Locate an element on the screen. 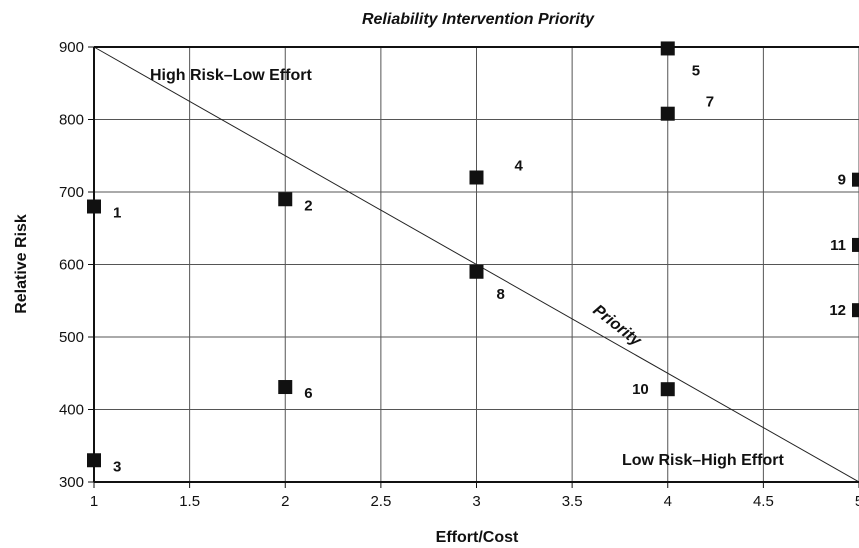 This screenshot has height=548, width=859. x-tick-label: 5 is located at coordinates (857, 501).